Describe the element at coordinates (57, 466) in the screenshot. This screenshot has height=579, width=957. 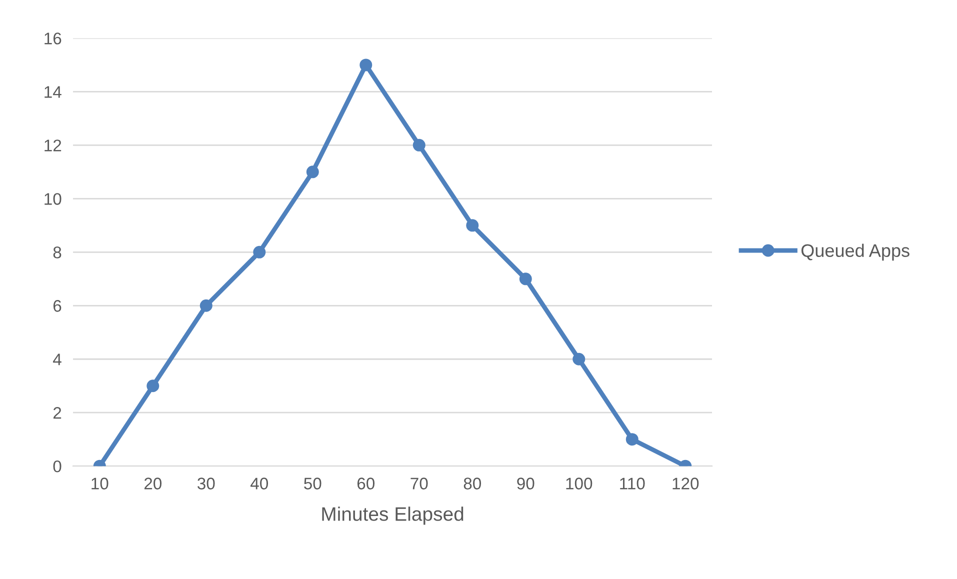
I see `y-tick-label: 0` at that location.